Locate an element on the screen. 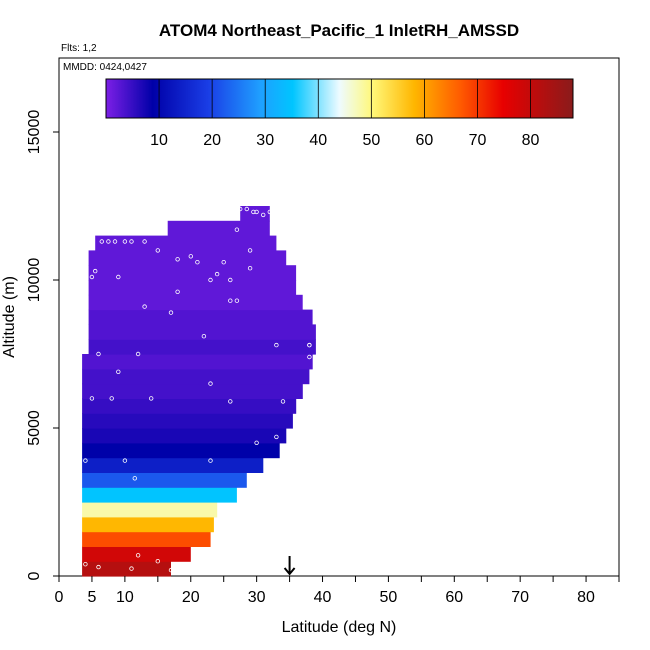 This screenshot has height=650, width=650. x-tick-label: 30 is located at coordinates (257, 597).